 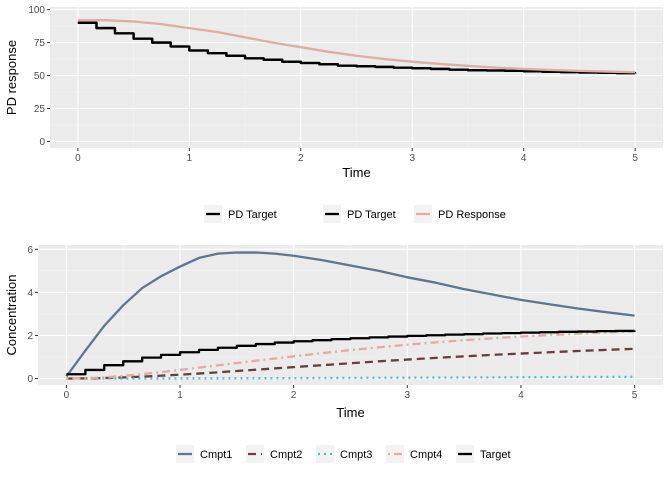 I want to click on legend-label: Cmpt1, so click(x=216, y=455).